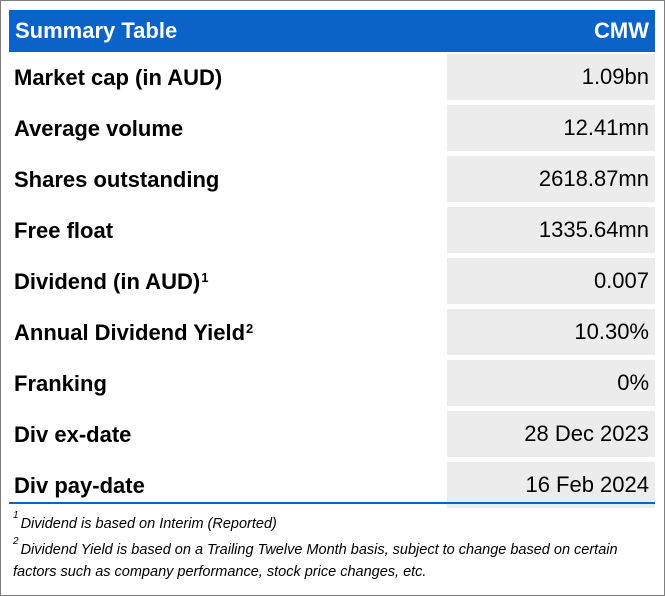 The image size is (665, 596). I want to click on footnote-marker: 1, so click(16, 516).